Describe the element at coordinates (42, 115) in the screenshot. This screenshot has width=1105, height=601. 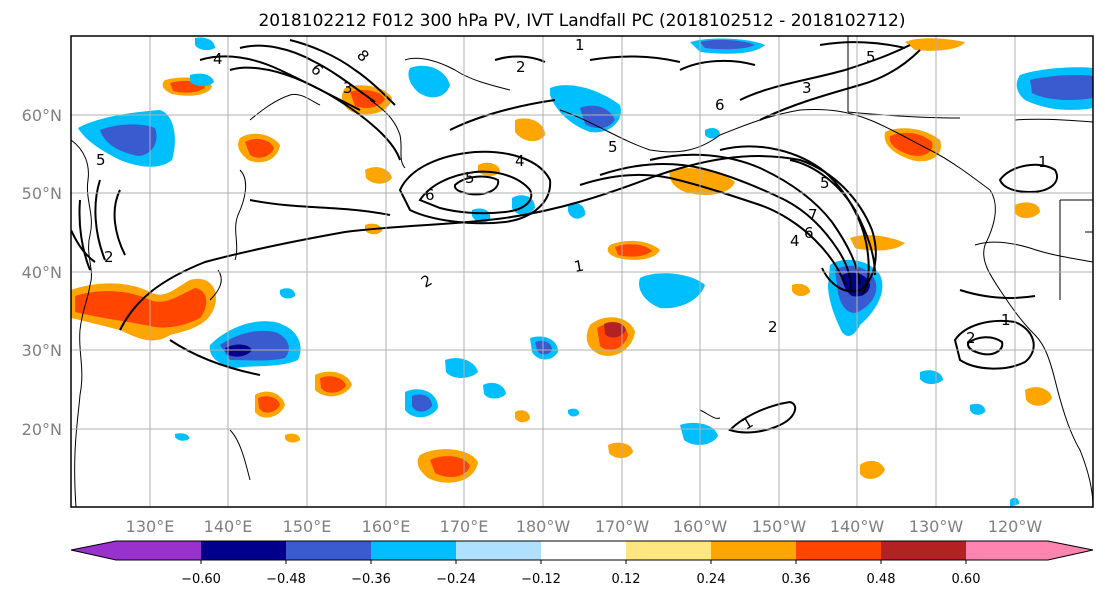
I see `lat-label: 60°N` at that location.